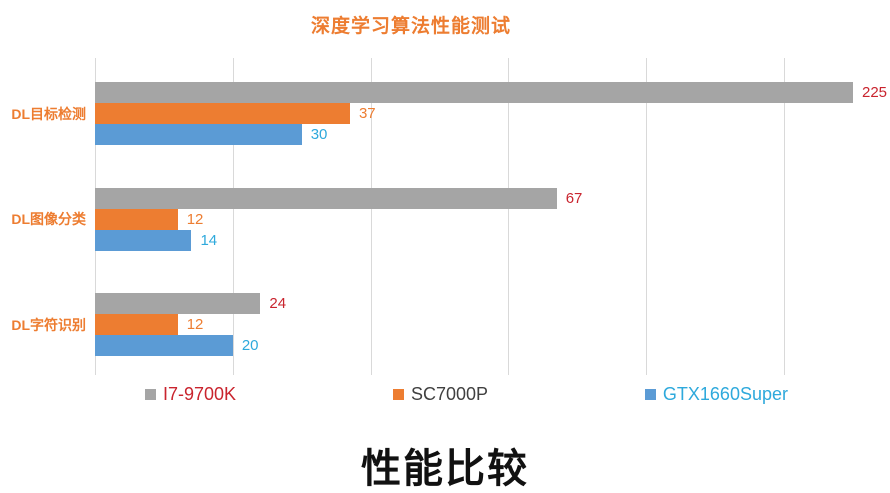 The width and height of the screenshot is (890, 493). What do you see at coordinates (319, 134) in the screenshot?
I see `value-label: 30` at bounding box center [319, 134].